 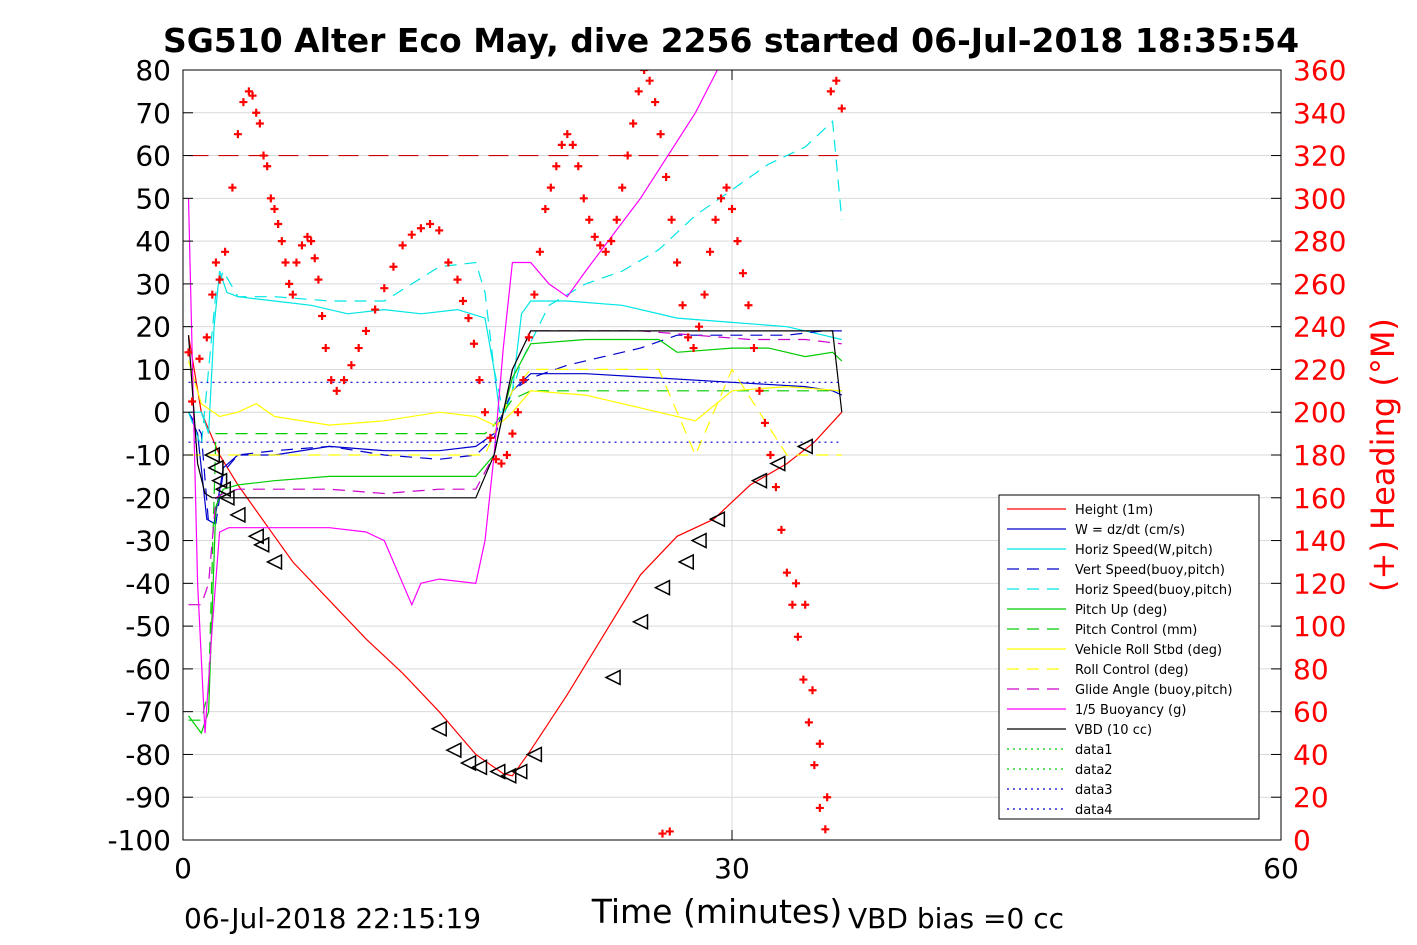 What do you see at coordinates (1302, 840) in the screenshot?
I see `y2-tick-label: 0` at bounding box center [1302, 840].